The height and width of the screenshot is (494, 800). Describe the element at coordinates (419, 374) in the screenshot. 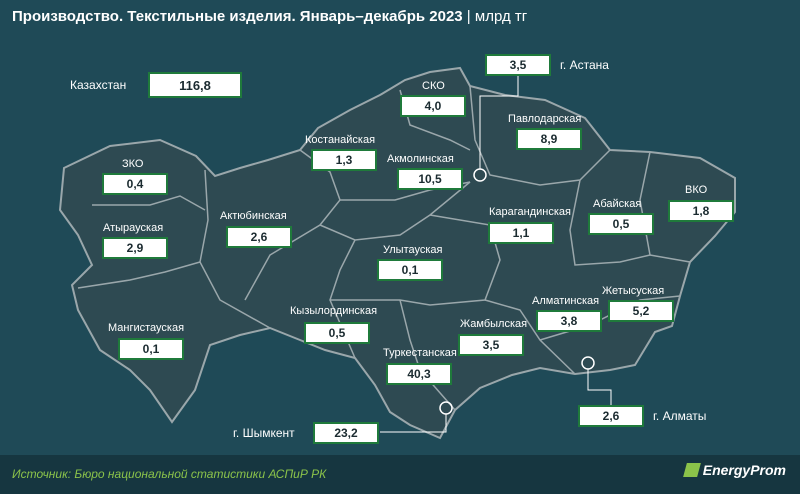

I see `value-turkestan: 40,3` at that location.